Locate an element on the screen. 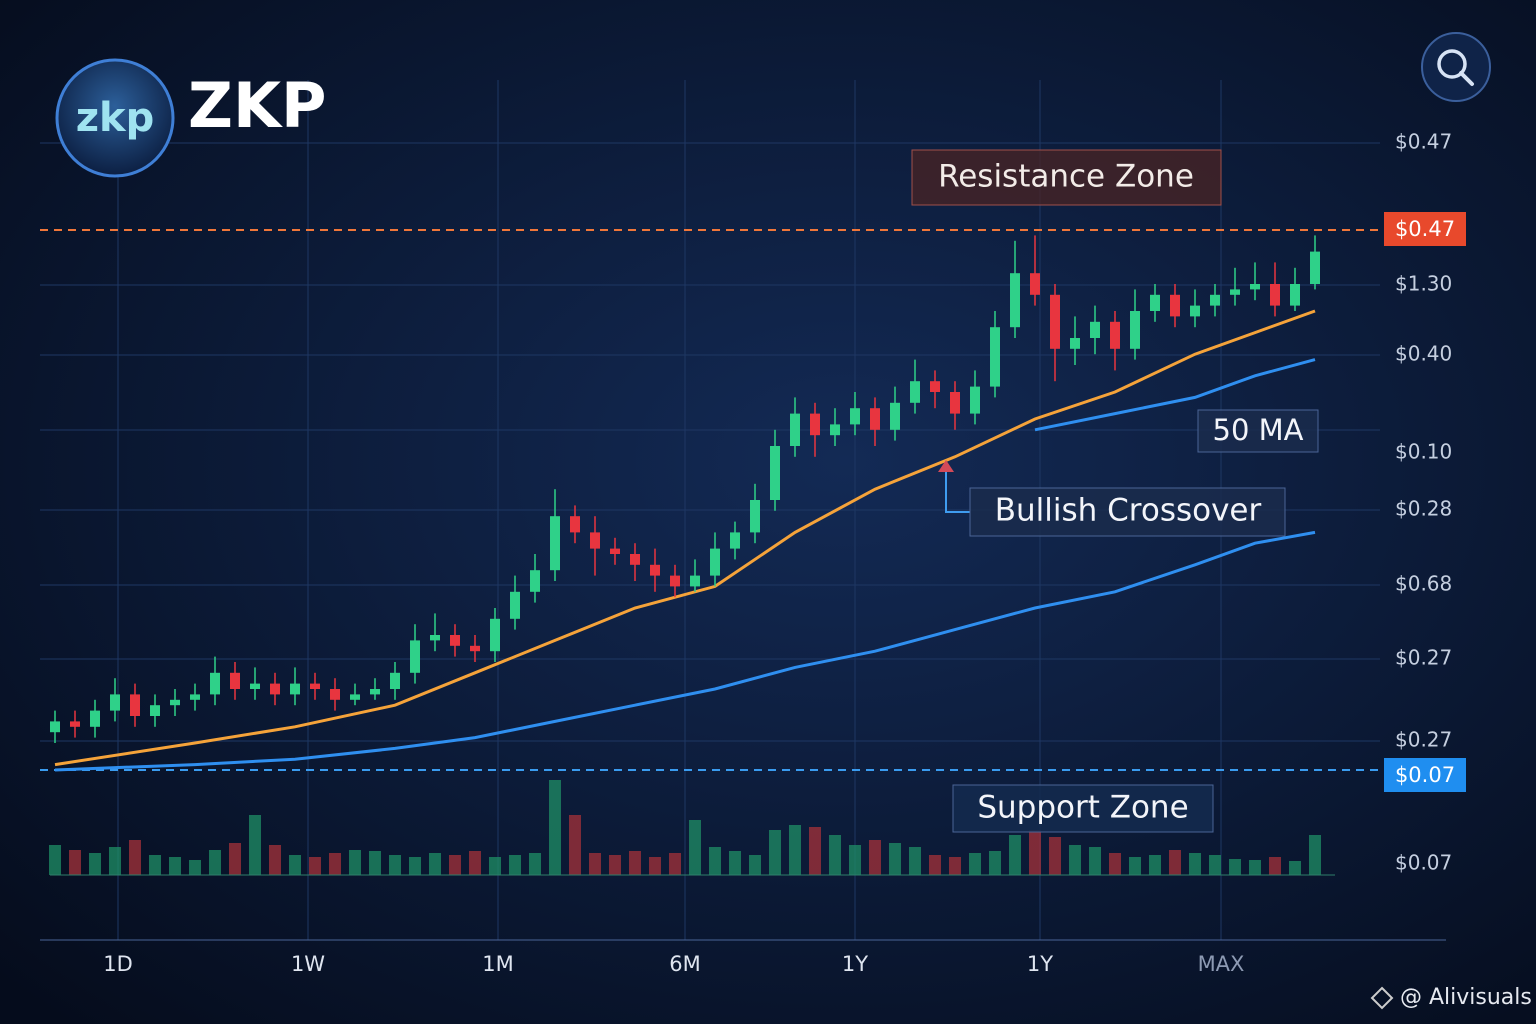  price-label: $0.68 is located at coordinates (1423, 584).